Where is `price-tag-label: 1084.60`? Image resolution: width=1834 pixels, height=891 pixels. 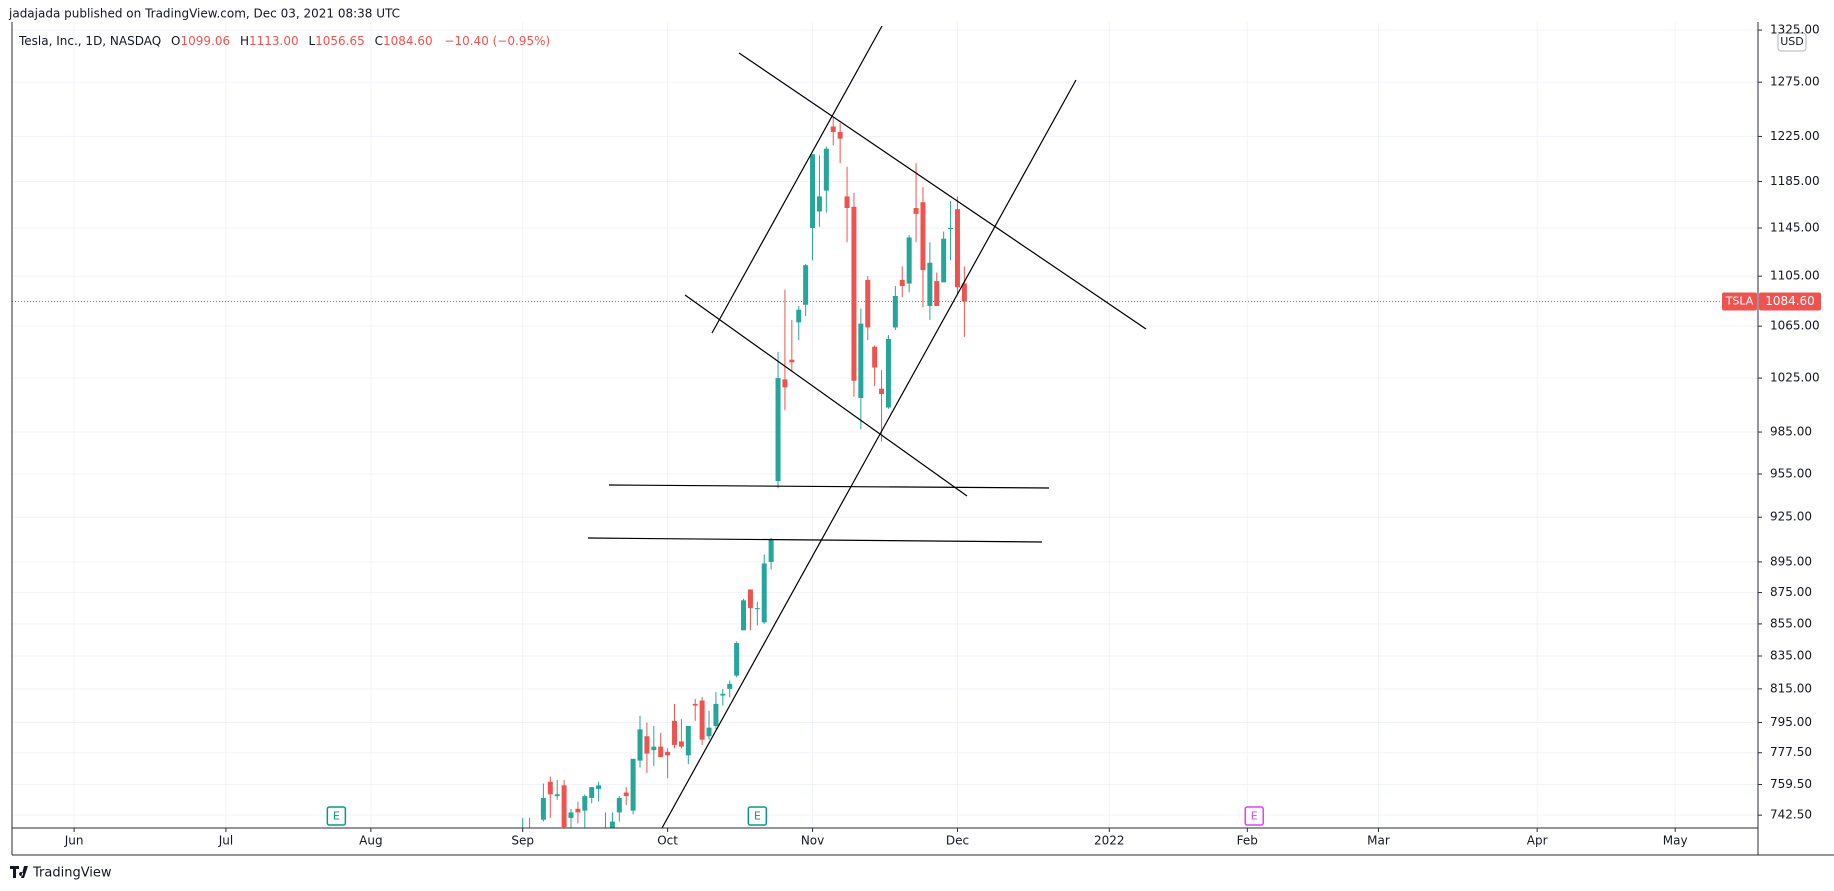
price-tag-label: 1084.60 is located at coordinates (1790, 301).